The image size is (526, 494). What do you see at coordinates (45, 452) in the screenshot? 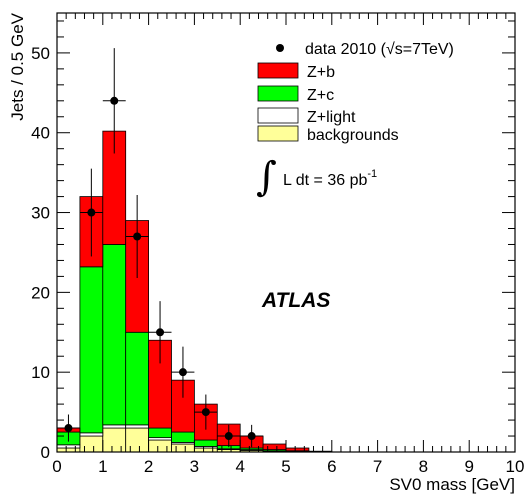
I see `y-tick-label-0: 0` at bounding box center [45, 452].